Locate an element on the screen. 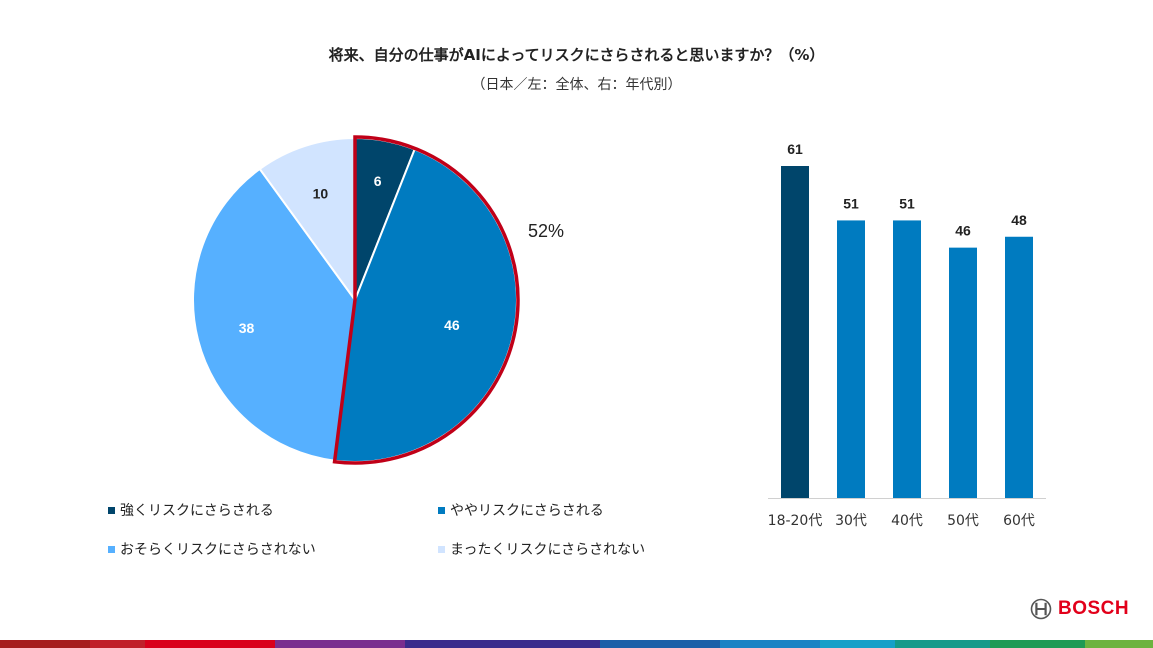 The image size is (1153, 648). legend-label: まったくリスクにさらされない is located at coordinates (548, 550).